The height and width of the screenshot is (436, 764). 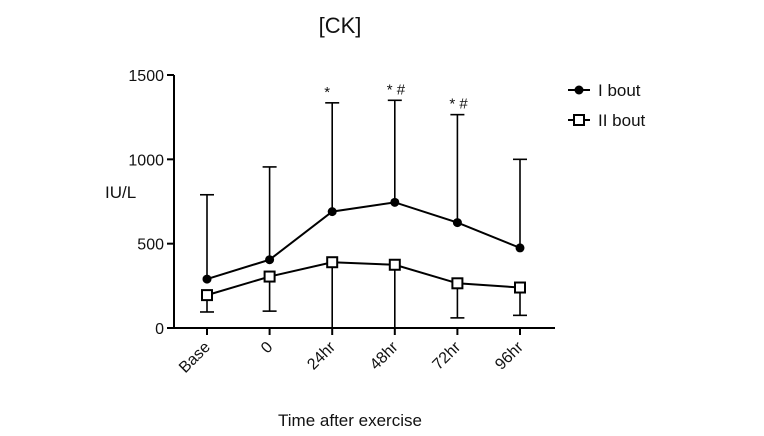 I want to click on legend: I bout II bout, so click(x=607, y=105).